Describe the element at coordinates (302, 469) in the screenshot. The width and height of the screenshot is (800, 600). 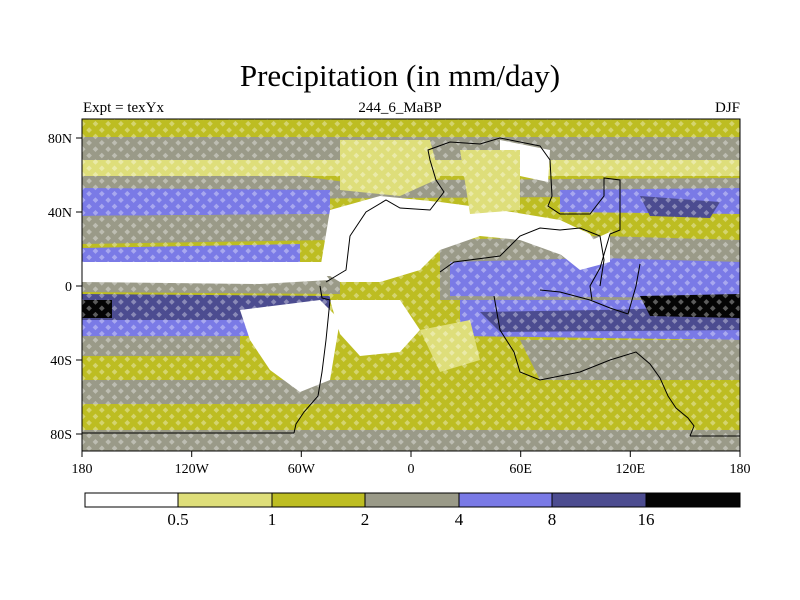
I see `x-tick-label: 60W` at that location.